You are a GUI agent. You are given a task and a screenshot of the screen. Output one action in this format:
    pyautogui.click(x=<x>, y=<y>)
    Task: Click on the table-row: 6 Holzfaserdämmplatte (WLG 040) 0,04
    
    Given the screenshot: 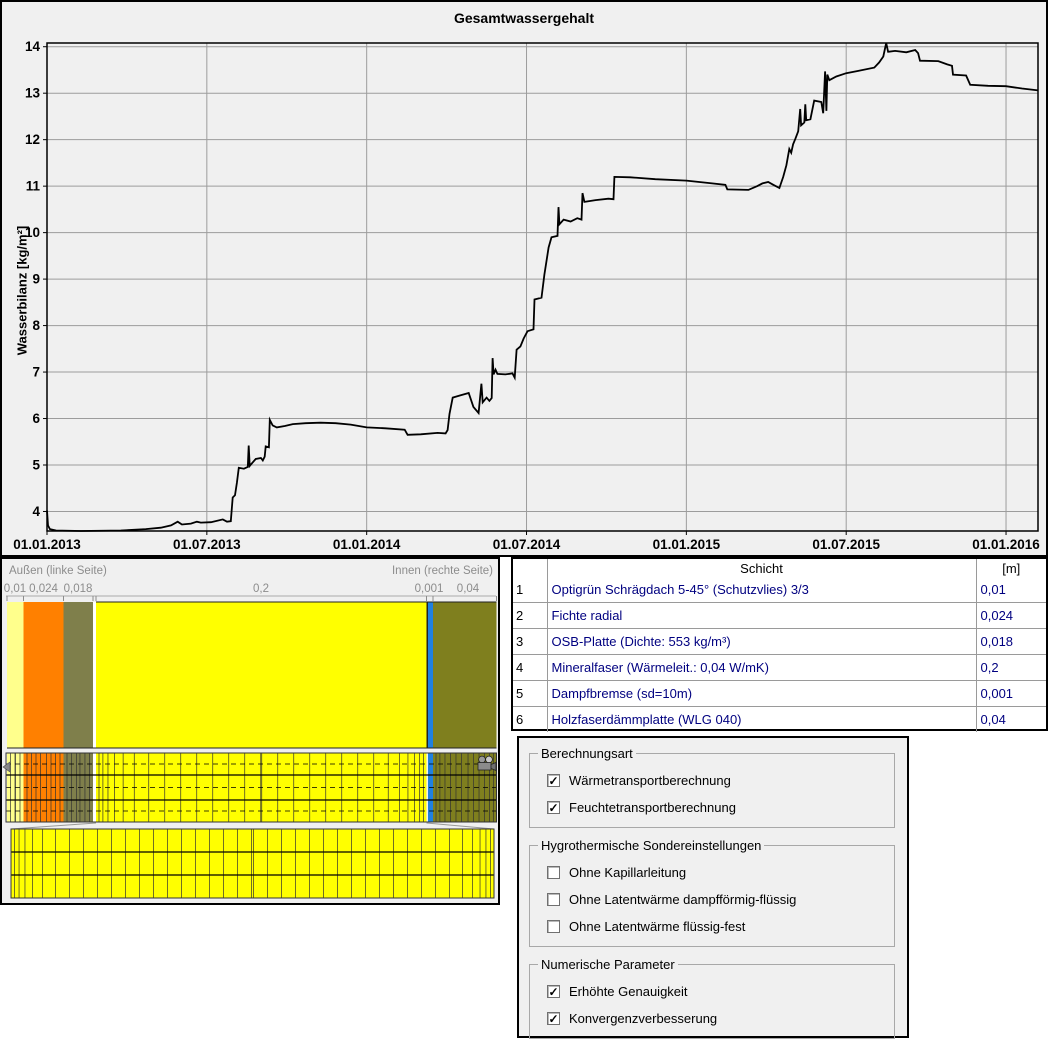 What is the action you would take?
    pyautogui.click(x=779, y=719)
    